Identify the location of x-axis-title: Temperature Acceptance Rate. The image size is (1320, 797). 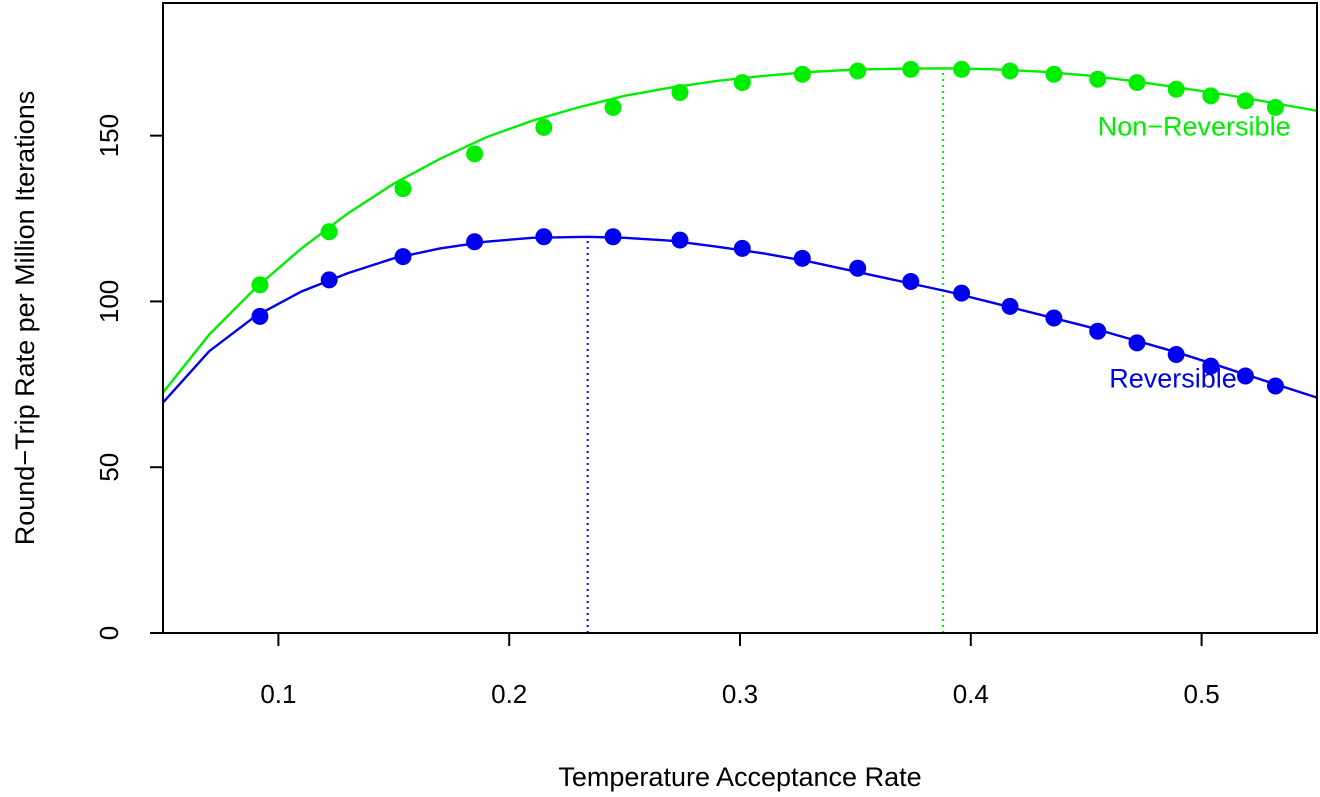
(739, 777).